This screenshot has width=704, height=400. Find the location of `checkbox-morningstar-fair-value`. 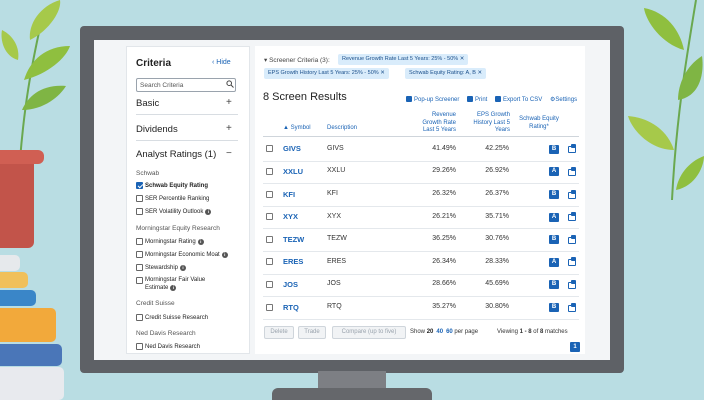

checkbox-morningstar-fair-value is located at coordinates (139, 280).